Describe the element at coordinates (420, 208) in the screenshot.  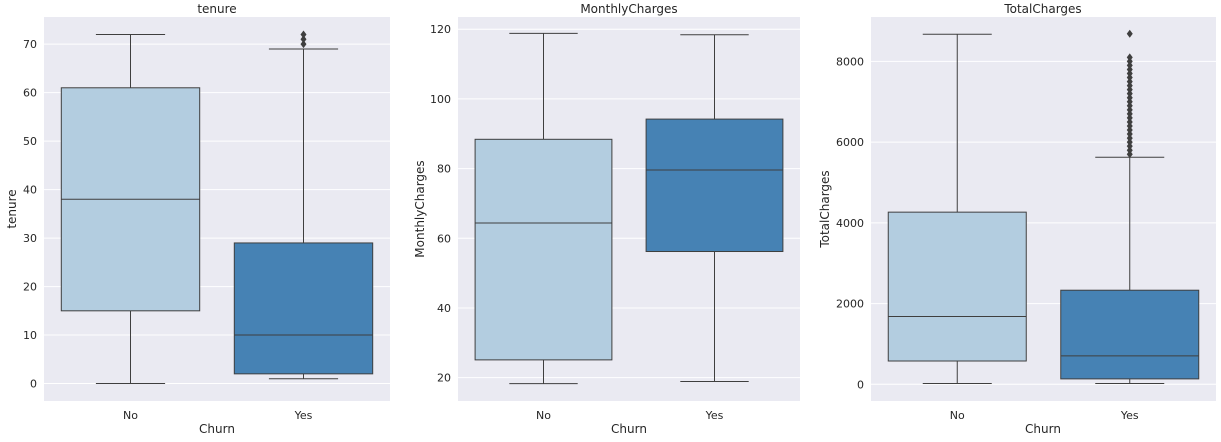
I see `y-axis-label: MonthlyCharges` at that location.